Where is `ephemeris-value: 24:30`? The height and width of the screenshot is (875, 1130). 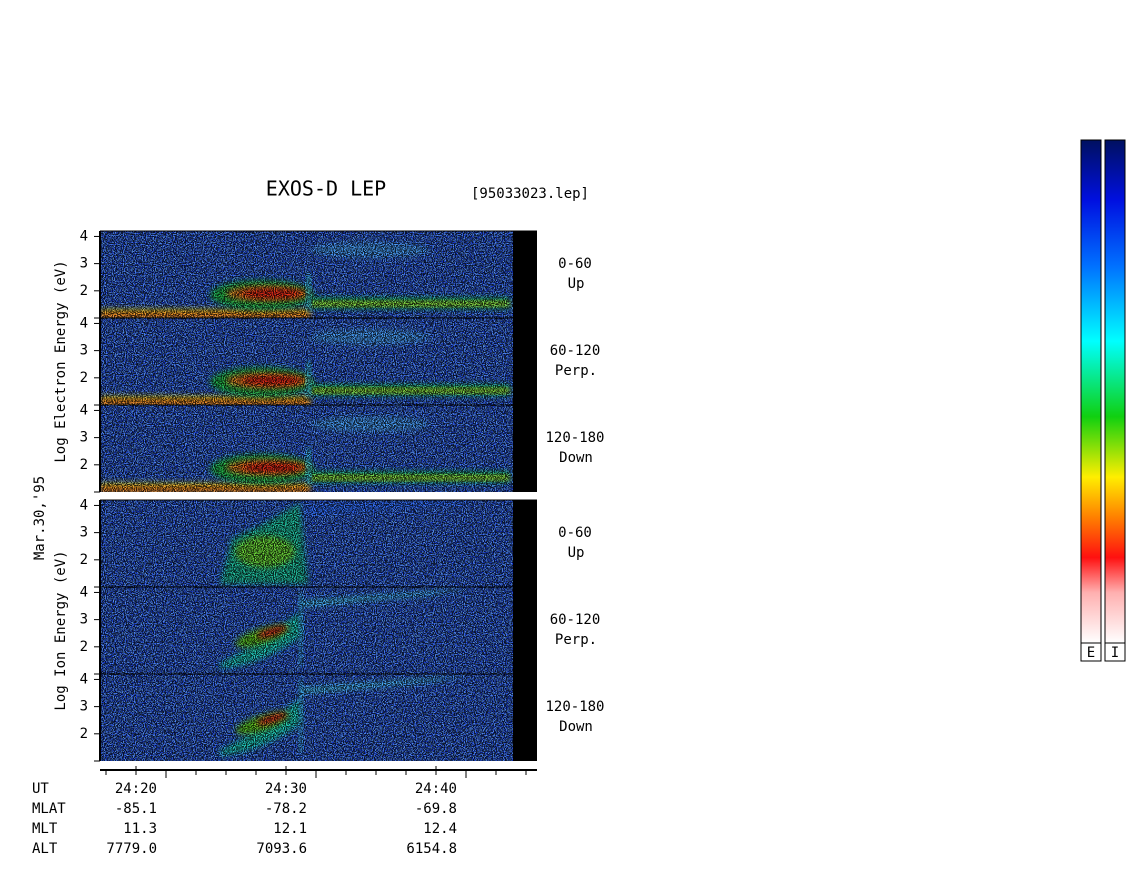 ephemeris-value: 24:30 is located at coordinates (286, 789).